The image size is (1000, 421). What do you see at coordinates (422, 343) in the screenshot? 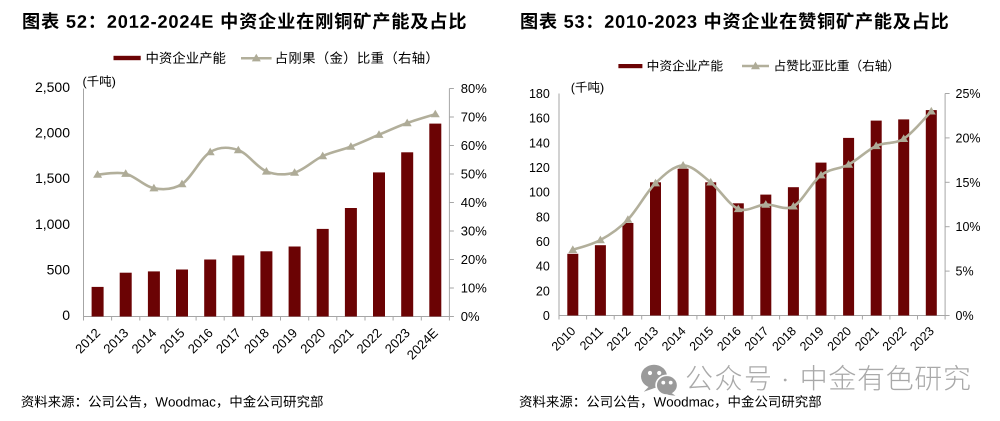
I see `svg-text: 2024E` at bounding box center [422, 343].